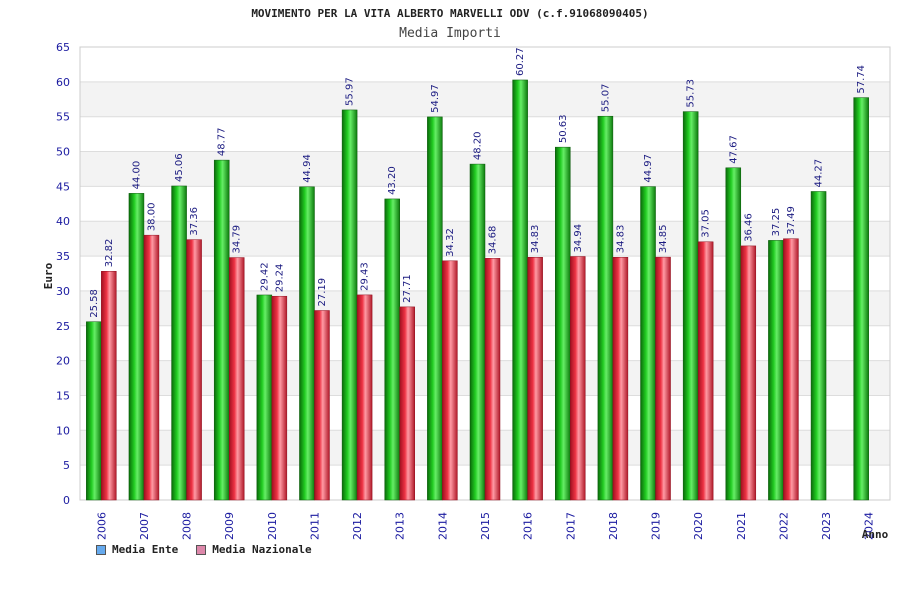  Describe the element at coordinates (663, 238) in the screenshot. I see `data-label: 34.85` at that location.